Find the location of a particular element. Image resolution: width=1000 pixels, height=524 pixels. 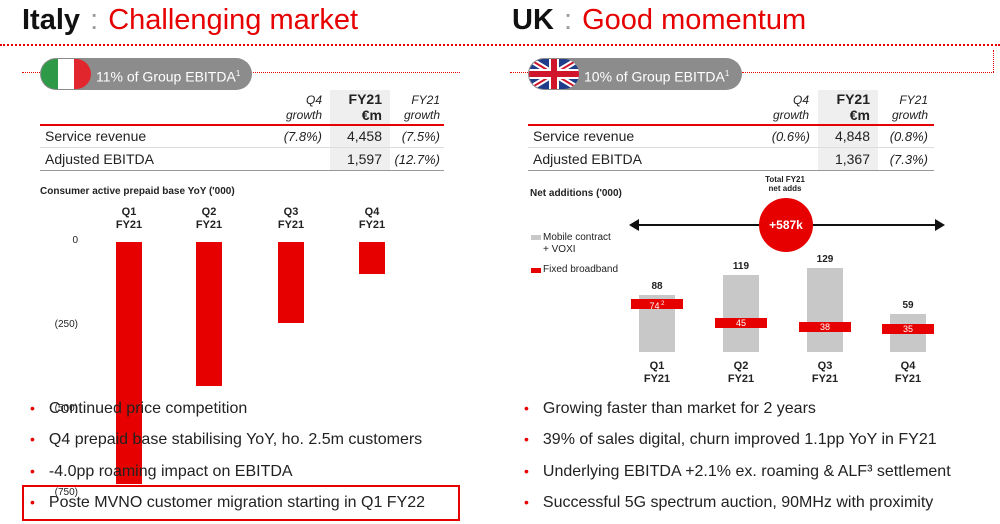

uk-total-label-line2: net adds is located at coordinates (785, 188).